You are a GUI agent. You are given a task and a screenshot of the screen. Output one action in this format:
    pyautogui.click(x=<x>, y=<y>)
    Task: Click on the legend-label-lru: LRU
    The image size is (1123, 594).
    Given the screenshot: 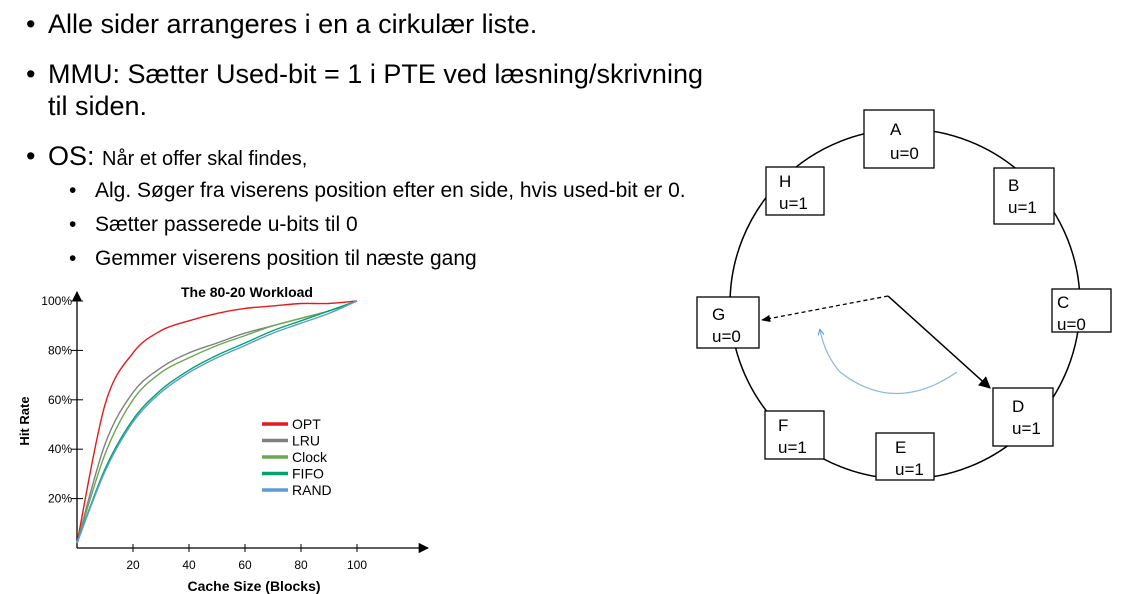 What is the action you would take?
    pyautogui.click(x=306, y=441)
    